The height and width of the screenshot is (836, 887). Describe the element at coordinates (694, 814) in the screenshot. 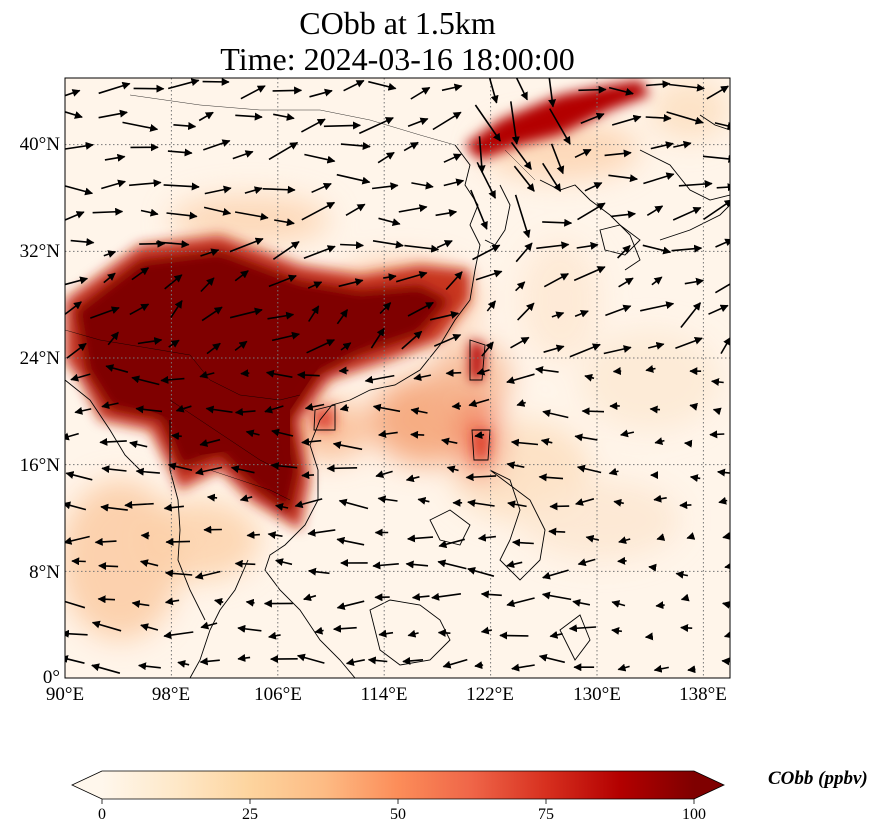

I see `colorbar-tick-100: 100` at that location.